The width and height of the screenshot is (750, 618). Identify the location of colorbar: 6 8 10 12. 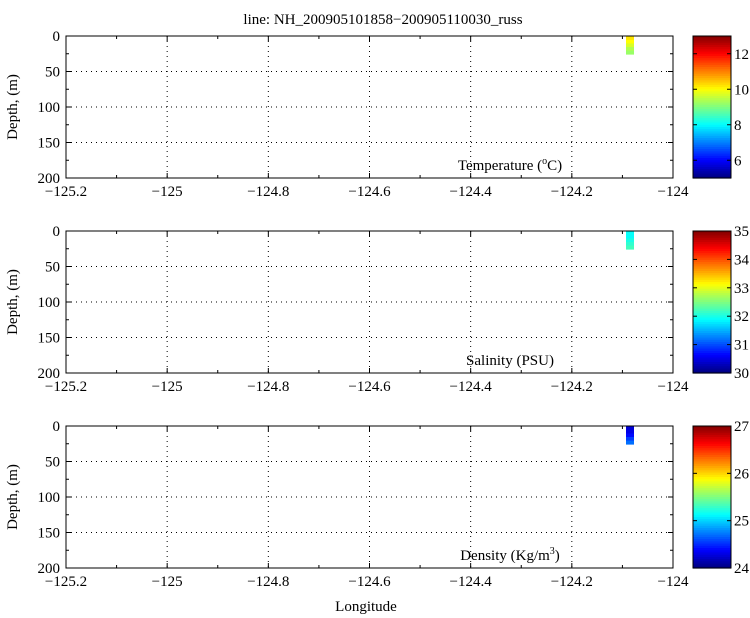
(720, 107).